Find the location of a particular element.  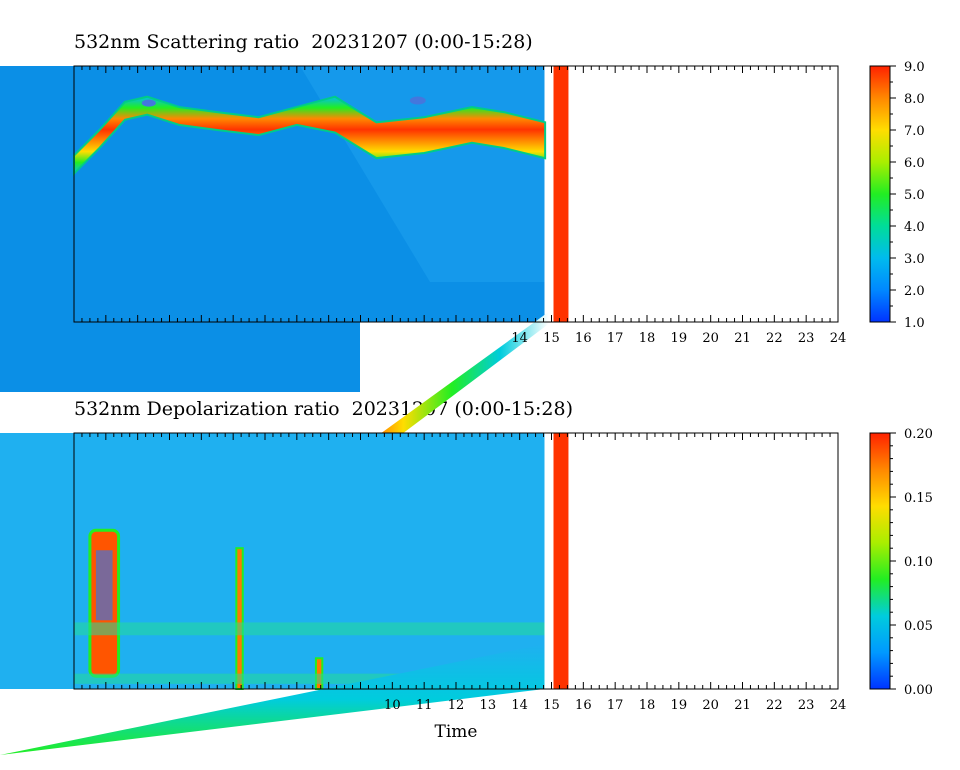

depol-wedge is located at coordinates (272, 699).